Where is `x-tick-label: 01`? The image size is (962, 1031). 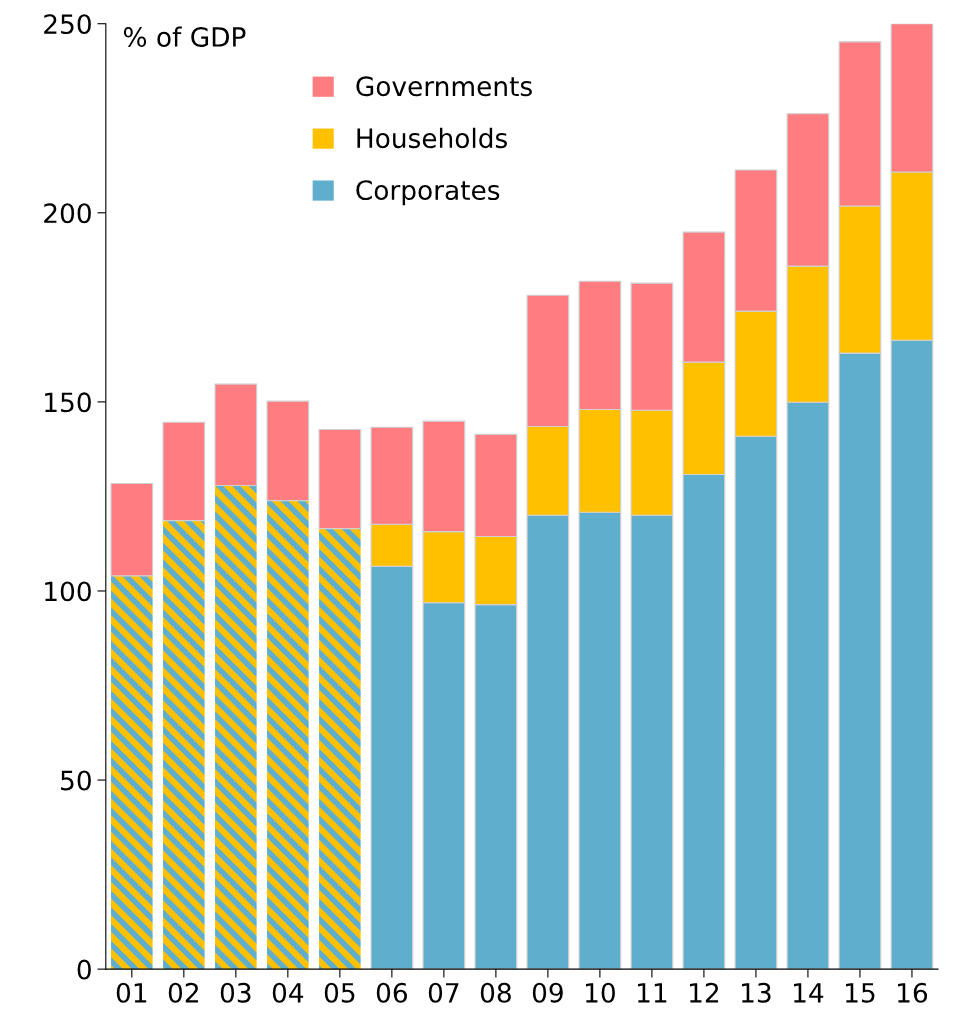 x-tick-label: 01 is located at coordinates (131, 992).